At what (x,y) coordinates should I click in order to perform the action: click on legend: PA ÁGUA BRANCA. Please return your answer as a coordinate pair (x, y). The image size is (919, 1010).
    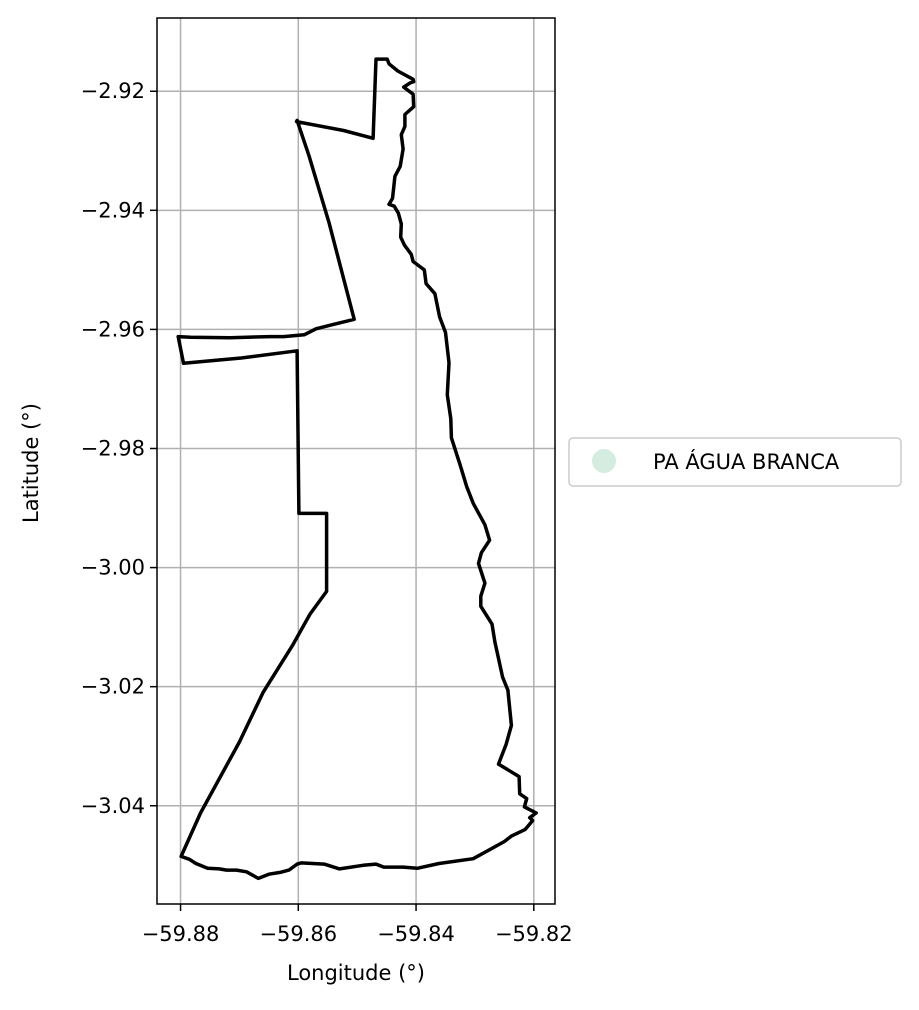
    Looking at the image, I should click on (735, 462).